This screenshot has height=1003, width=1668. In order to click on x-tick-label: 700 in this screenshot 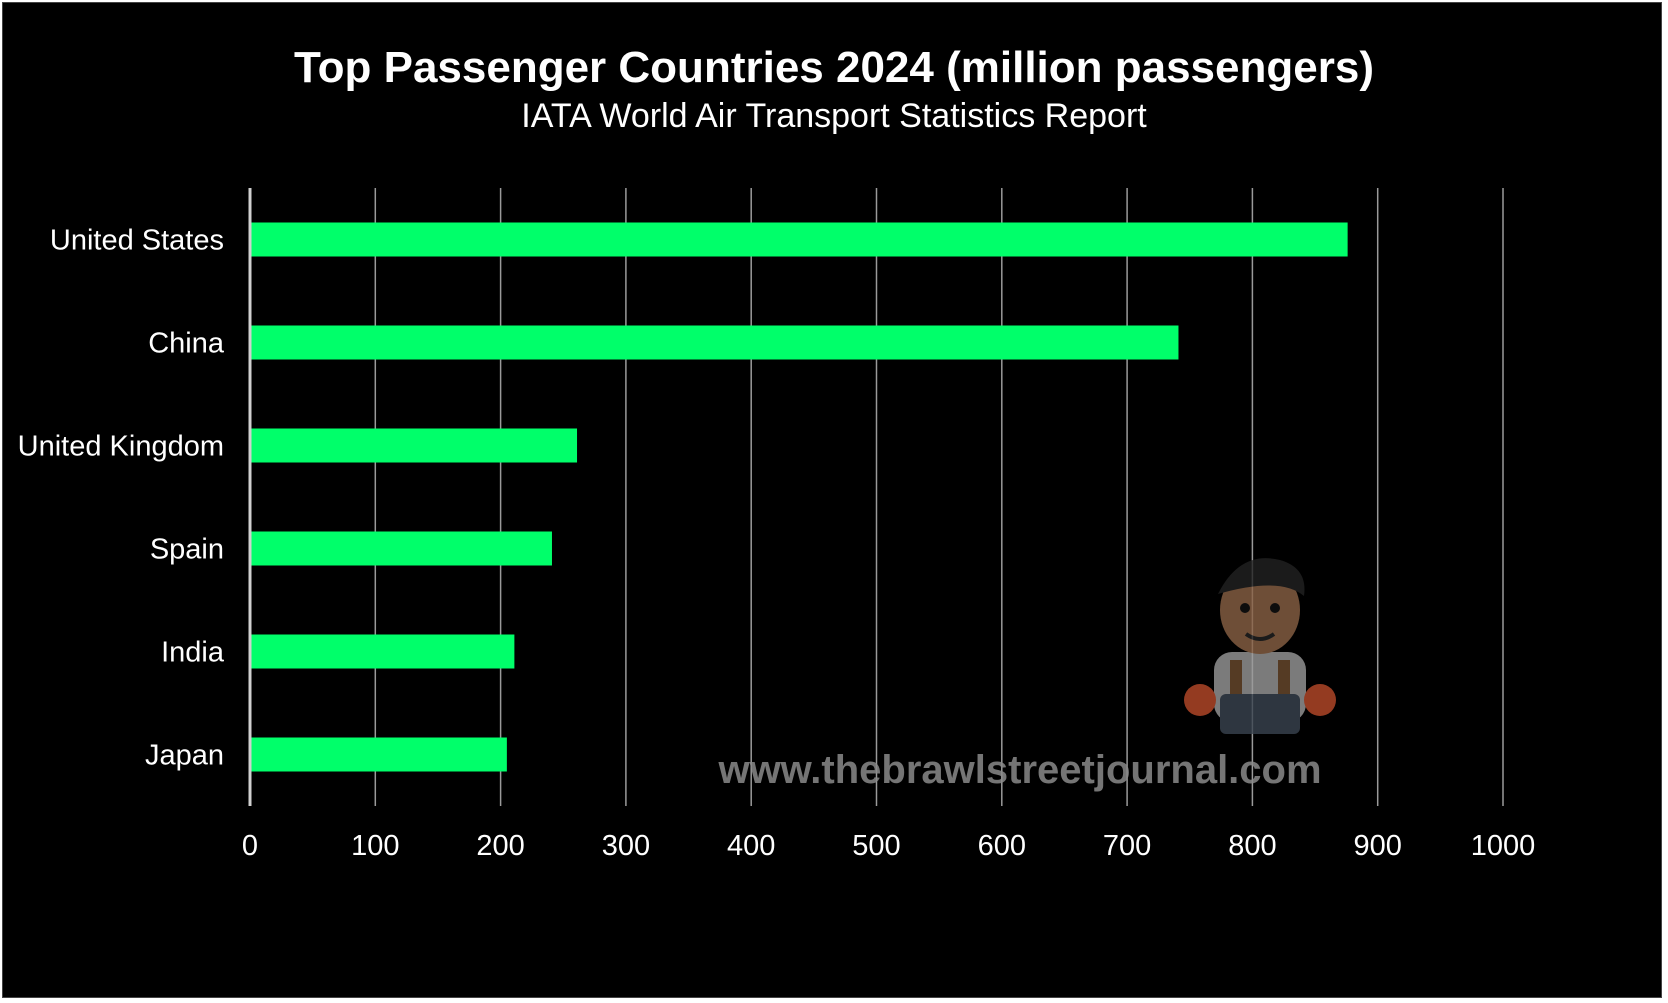, I will do `click(1127, 846)`.